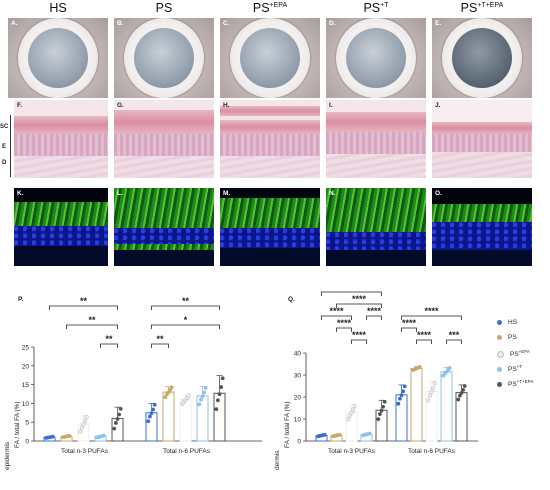  What do you see at coordinates (270, 227) in the screenshot?
I see `if-section-ps-epa: M.` at bounding box center [270, 227].